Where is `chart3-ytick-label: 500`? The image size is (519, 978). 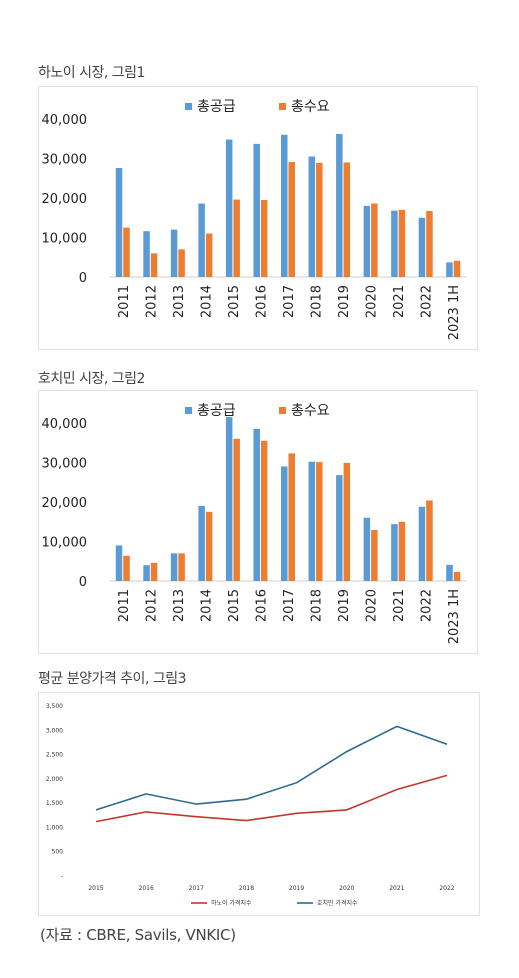 chart3-ytick-label: 500 is located at coordinates (58, 852).